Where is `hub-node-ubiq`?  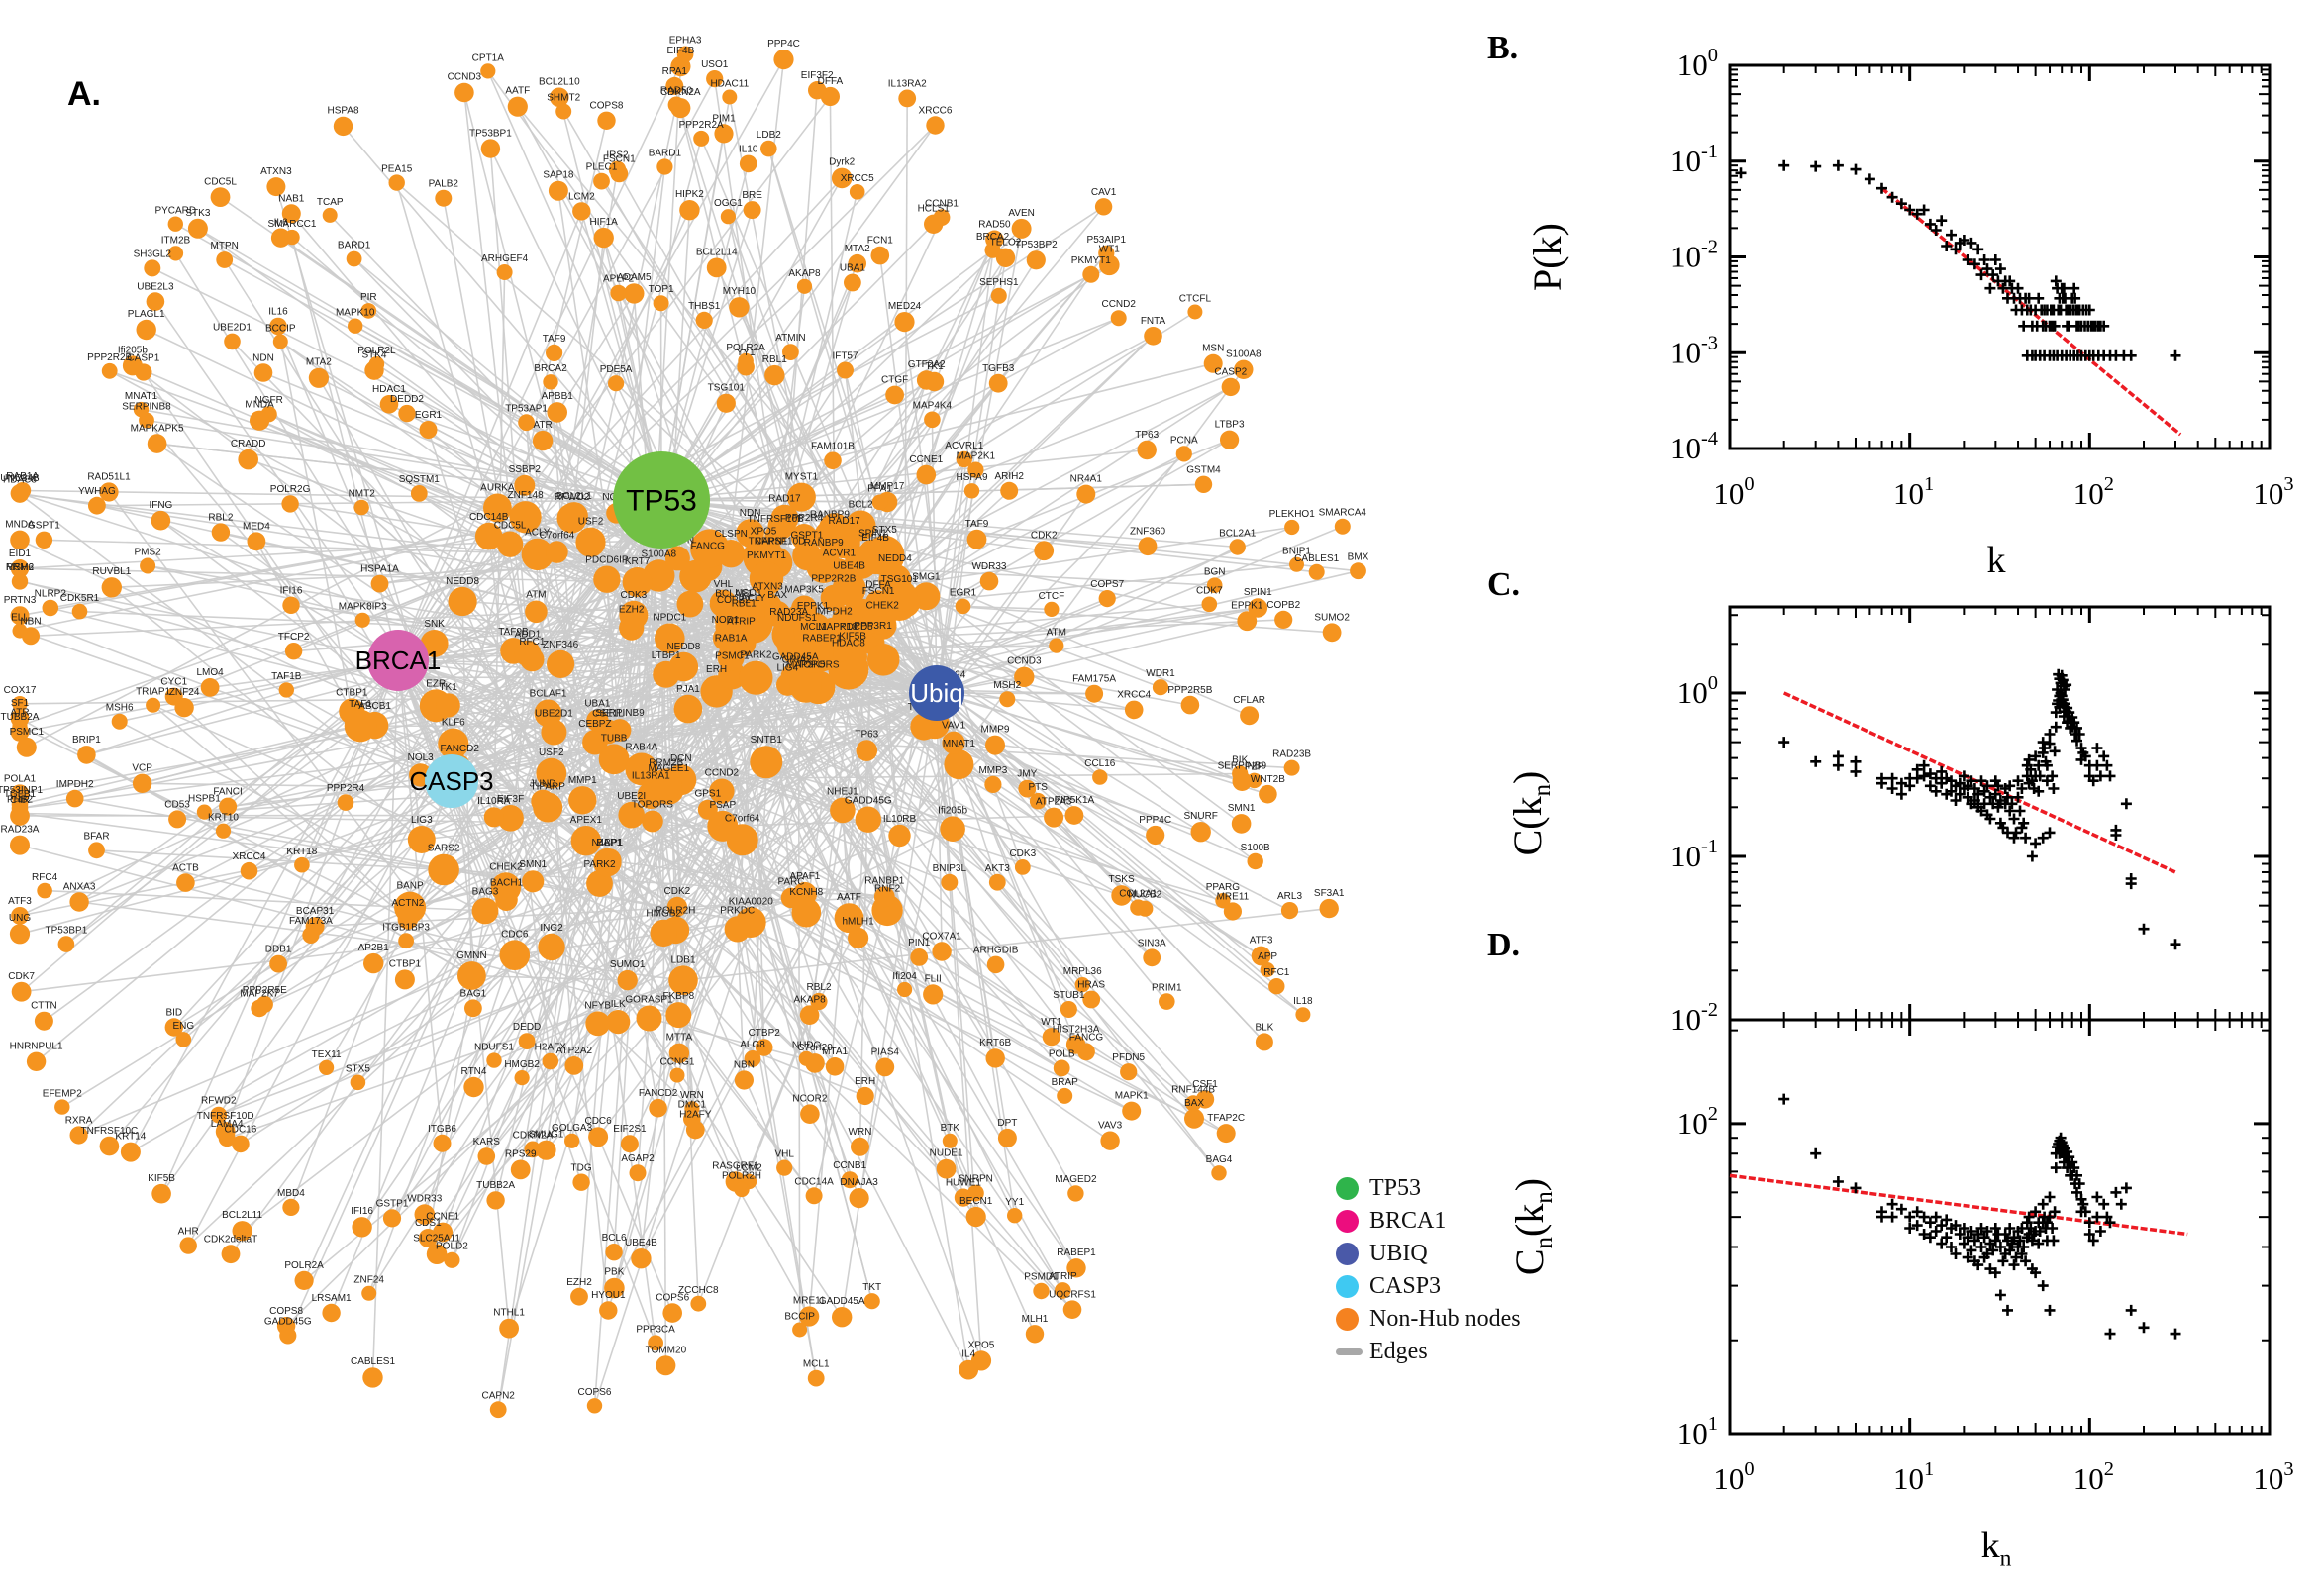 hub-node-ubiq is located at coordinates (936, 693).